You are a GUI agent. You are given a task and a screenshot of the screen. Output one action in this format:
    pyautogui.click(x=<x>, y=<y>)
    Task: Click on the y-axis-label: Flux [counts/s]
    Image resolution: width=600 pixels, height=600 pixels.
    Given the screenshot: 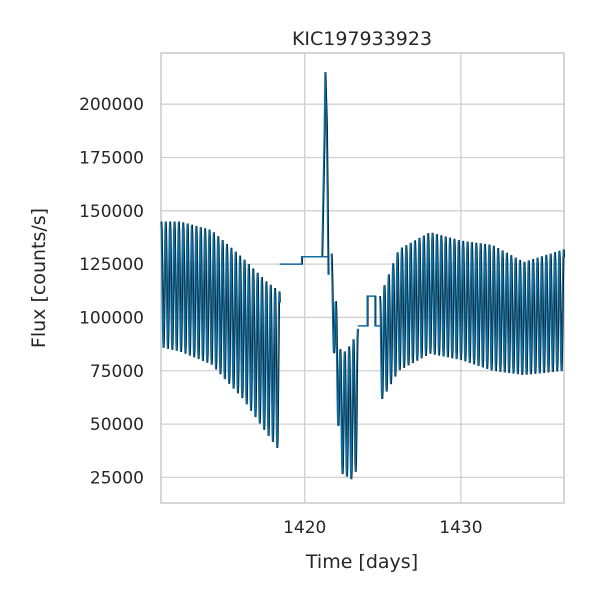 What is the action you would take?
    pyautogui.click(x=39, y=278)
    